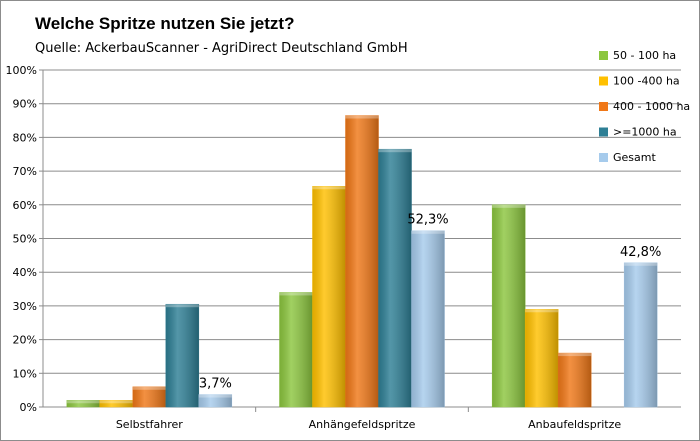 This screenshot has width=700, height=441. Describe the element at coordinates (25, 205) in the screenshot. I see `y-tick-label: 60%` at that location.